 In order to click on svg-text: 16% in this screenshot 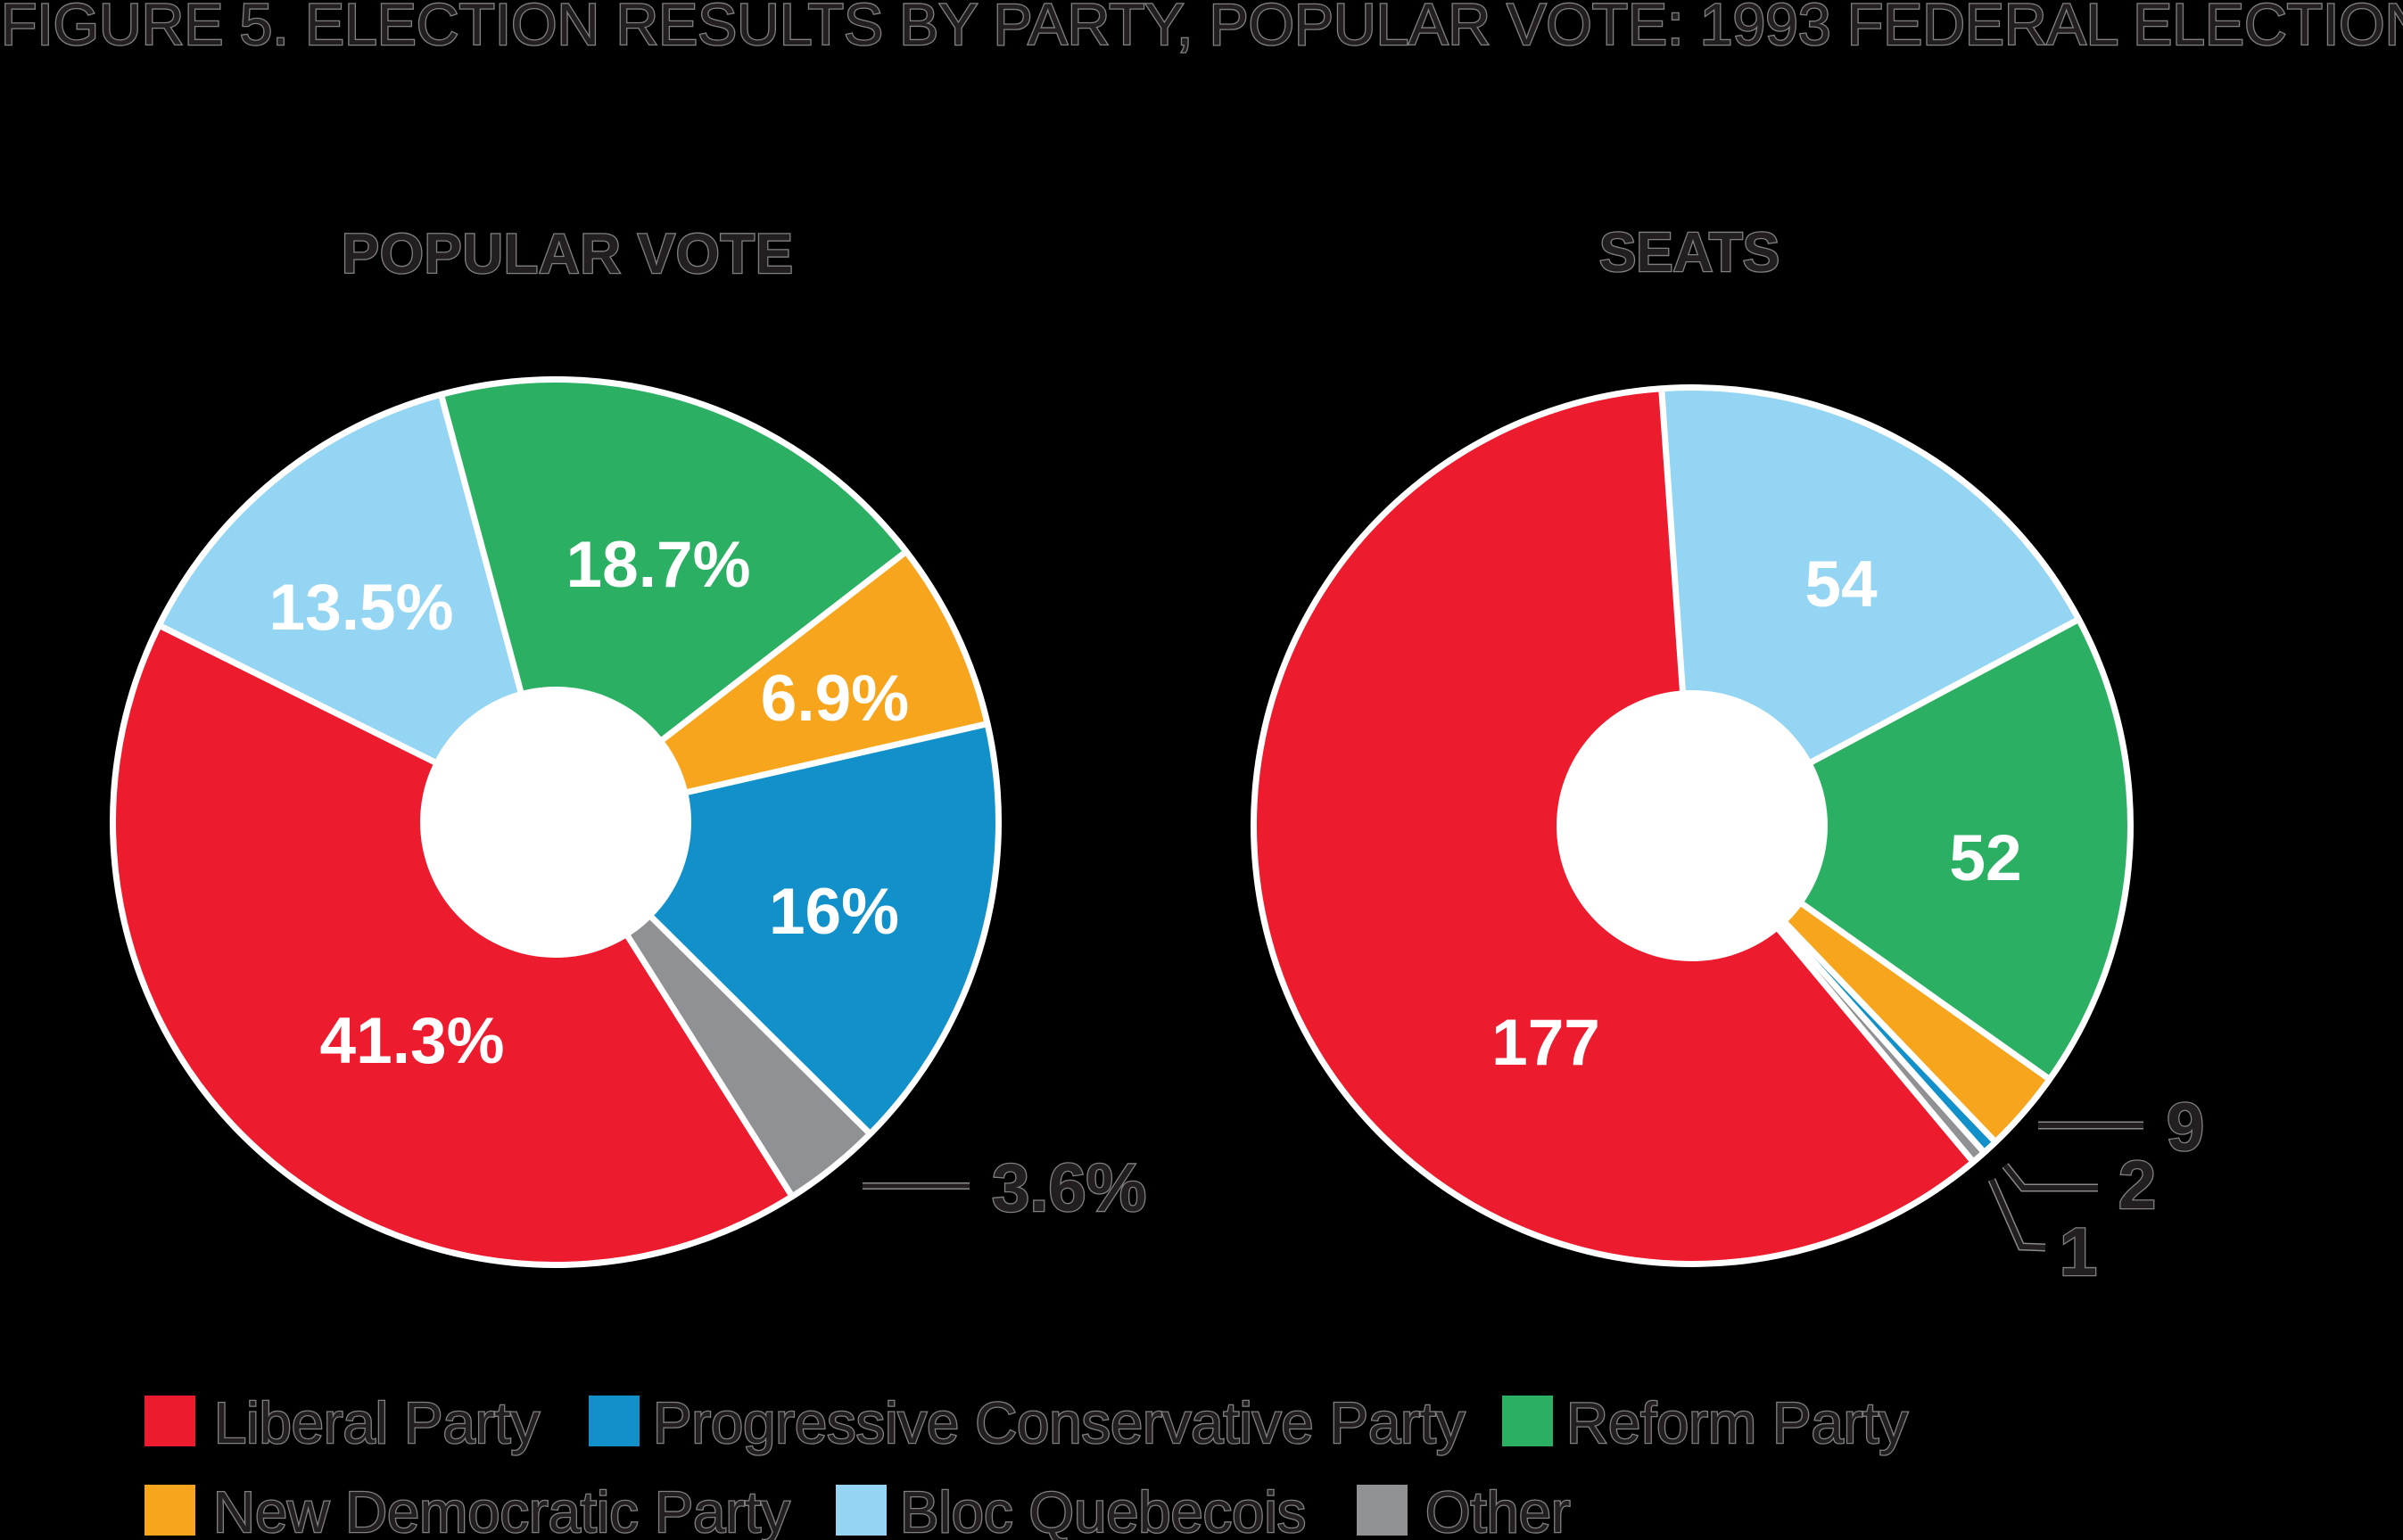, I will do `click(834, 912)`.